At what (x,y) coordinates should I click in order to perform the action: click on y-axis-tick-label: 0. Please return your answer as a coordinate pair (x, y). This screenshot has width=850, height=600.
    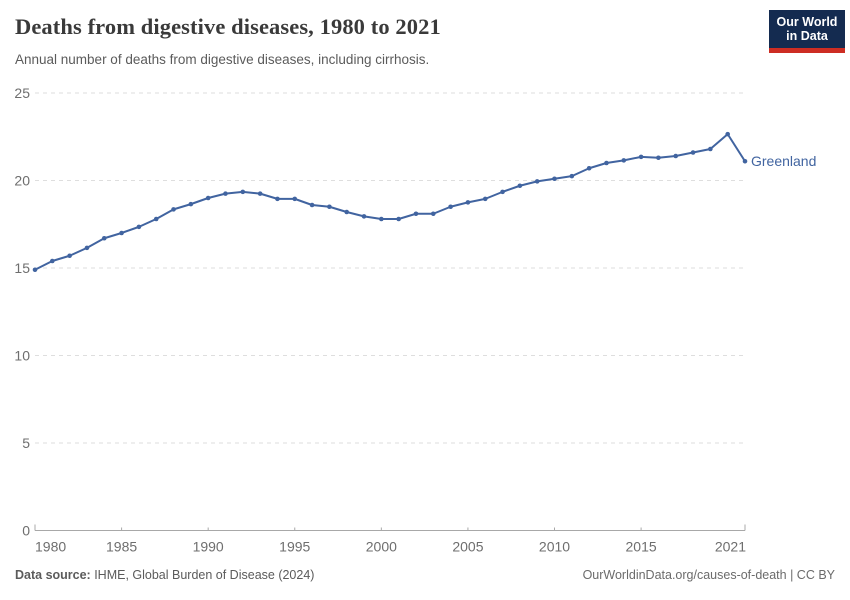
    Looking at the image, I should click on (26, 530).